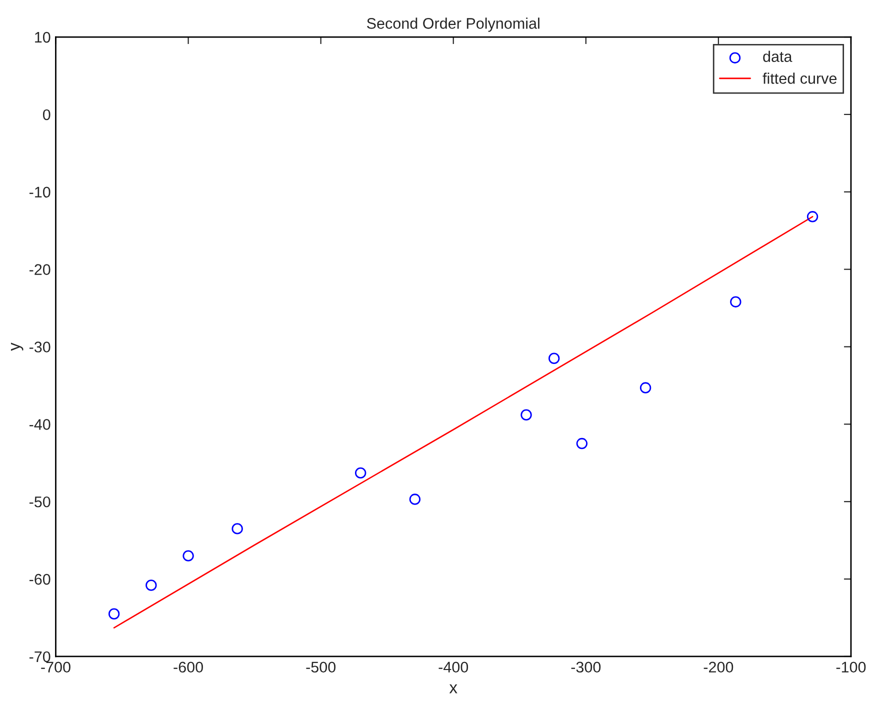  I want to click on x-tick-label: -400, so click(453, 667).